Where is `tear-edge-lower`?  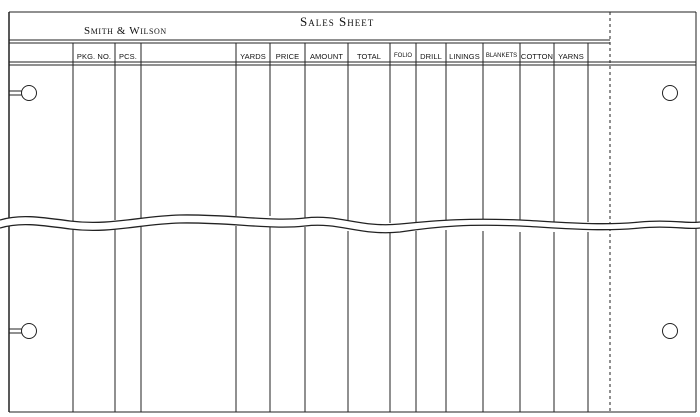
tear-edge-lower is located at coordinates (350, 228).